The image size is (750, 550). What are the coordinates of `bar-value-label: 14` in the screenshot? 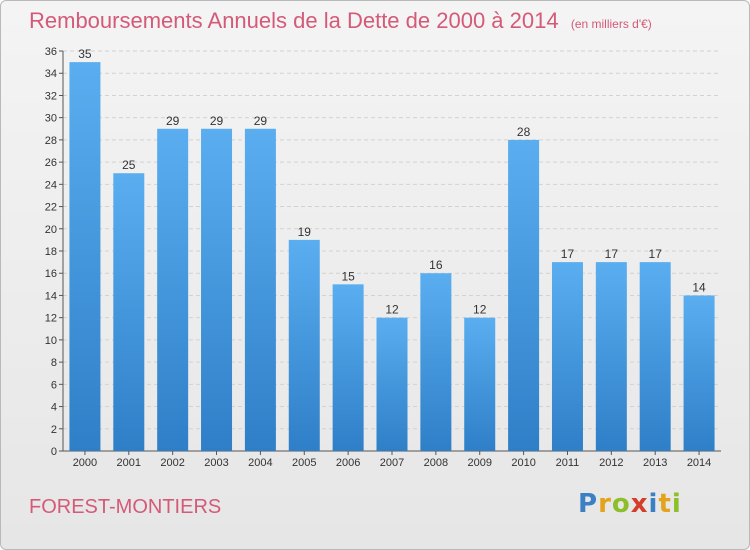 It's located at (699, 287).